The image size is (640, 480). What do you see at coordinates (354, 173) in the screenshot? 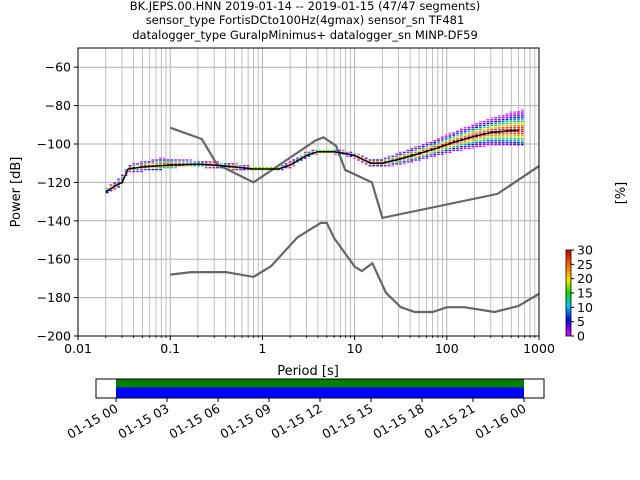
I see `noise-model-nhnm` at bounding box center [354, 173].